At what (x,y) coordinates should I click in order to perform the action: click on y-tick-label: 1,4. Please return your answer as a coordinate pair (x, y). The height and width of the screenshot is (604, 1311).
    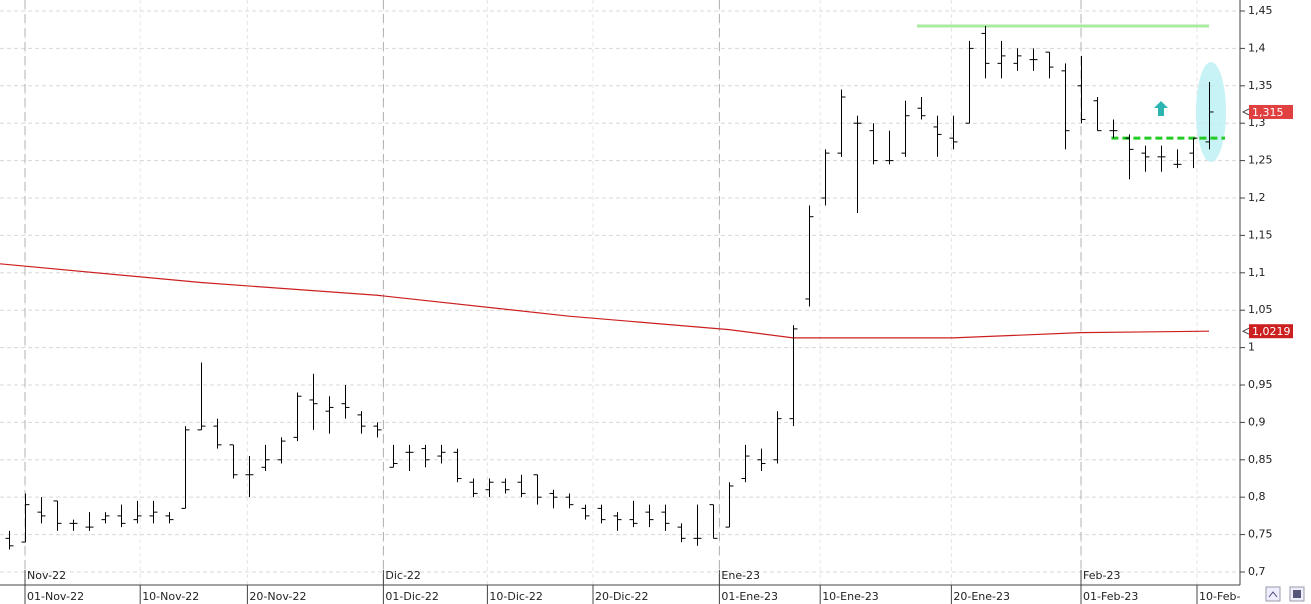
    Looking at the image, I should click on (1257, 47).